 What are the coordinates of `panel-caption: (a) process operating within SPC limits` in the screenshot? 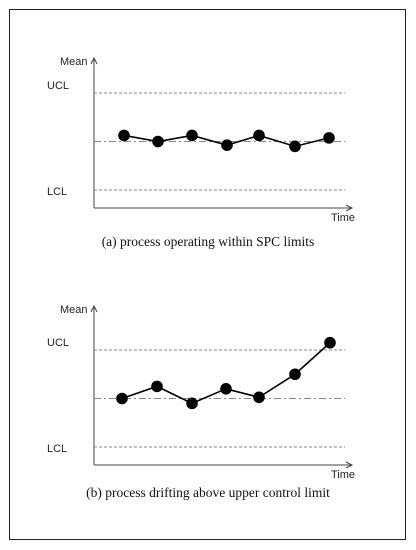 It's located at (208, 241).